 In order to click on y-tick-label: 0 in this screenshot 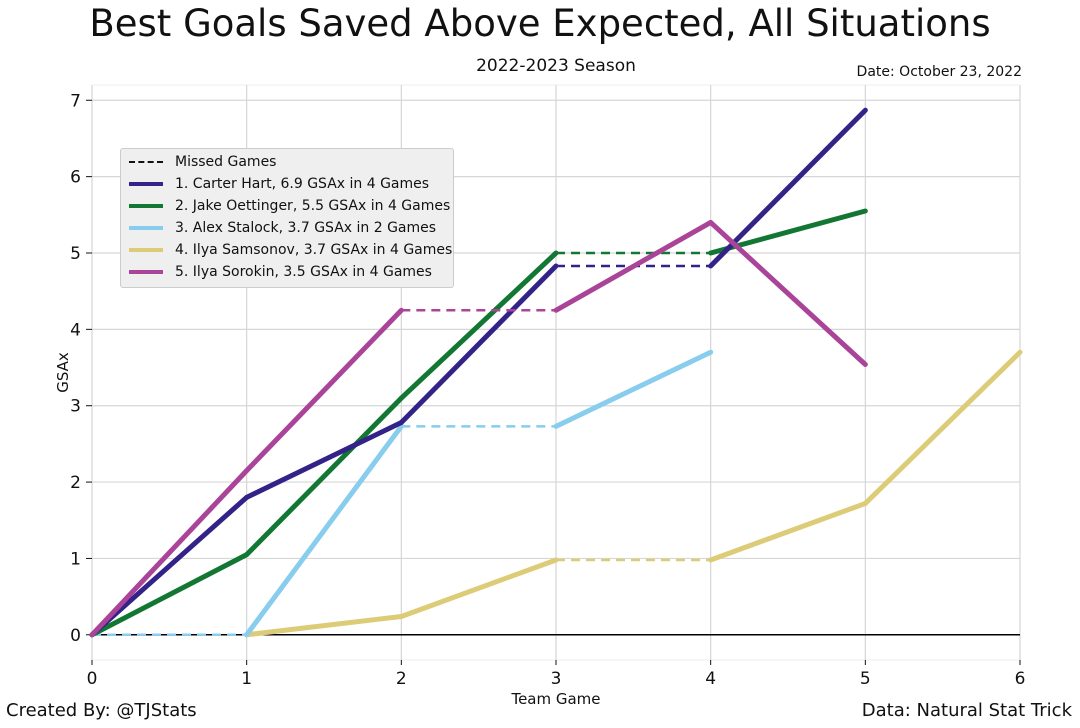, I will do `click(75, 636)`.